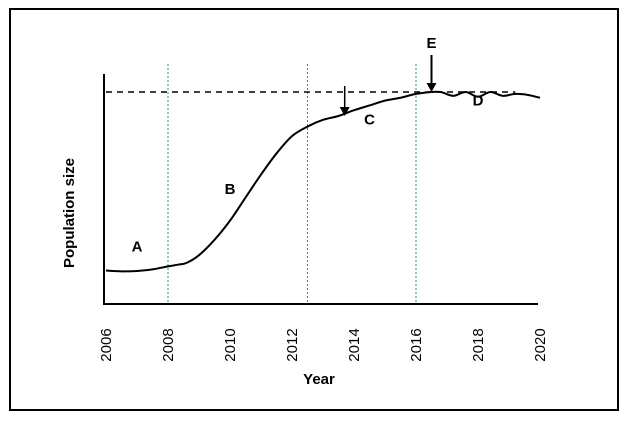 This screenshot has width=629, height=422. What do you see at coordinates (292, 344) in the screenshot?
I see `x-tick-label: 2012` at bounding box center [292, 344].